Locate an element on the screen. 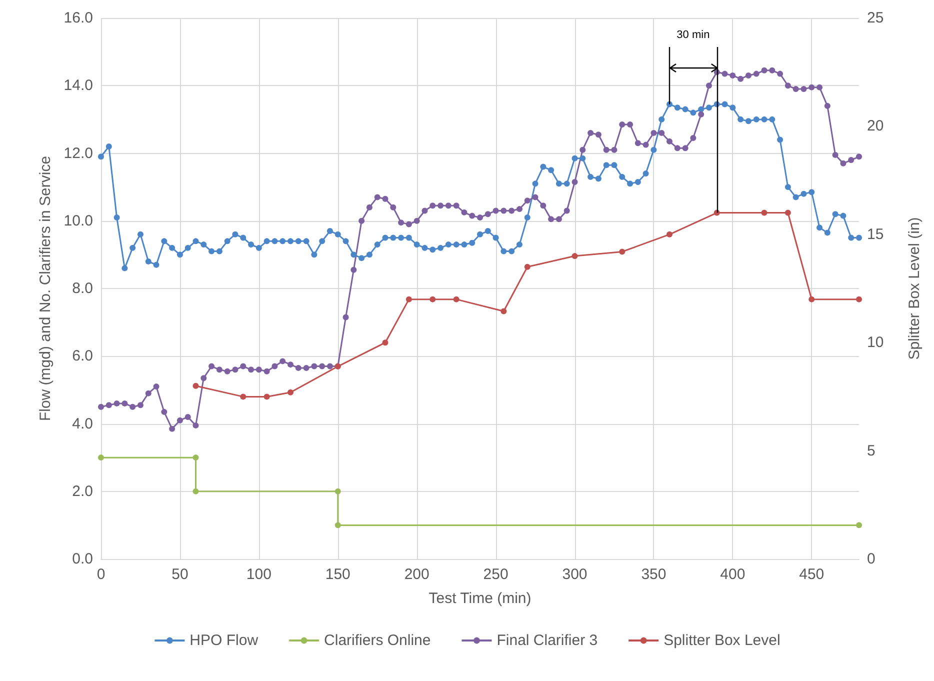 Image resolution: width=934 pixels, height=681 pixels. annotation: 30 min is located at coordinates (693, 35).